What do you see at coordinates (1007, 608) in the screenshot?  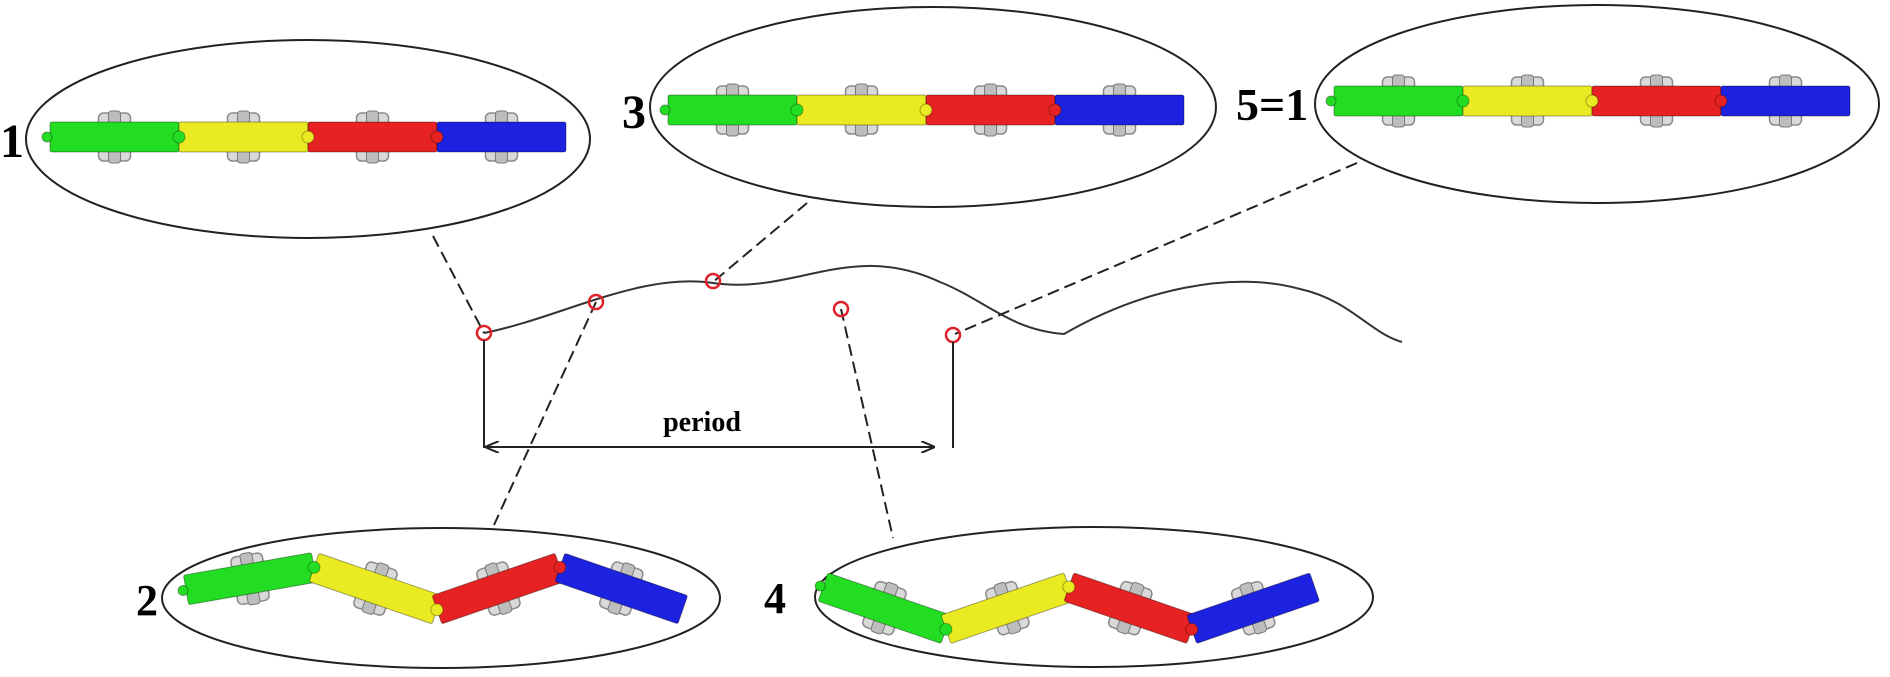 I see `robot-wheels-yellow` at bounding box center [1007, 608].